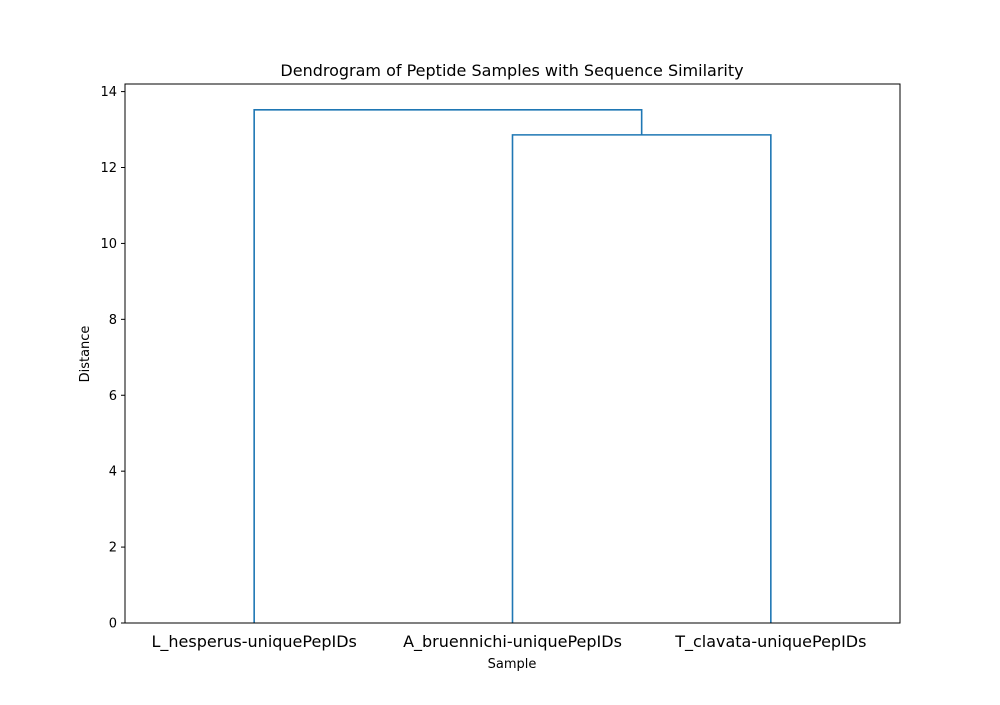 This screenshot has height=705, width=1000. I want to click on x-tick-label: L_hesperus-uniquePepIDs, so click(253, 642).